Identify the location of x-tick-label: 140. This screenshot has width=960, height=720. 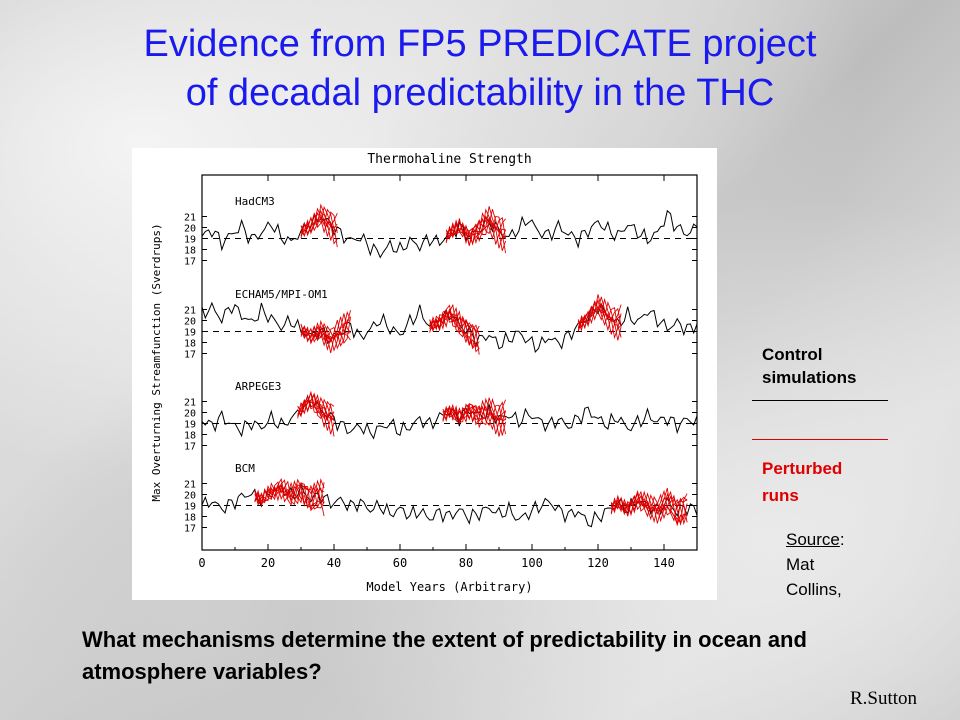
(664, 563).